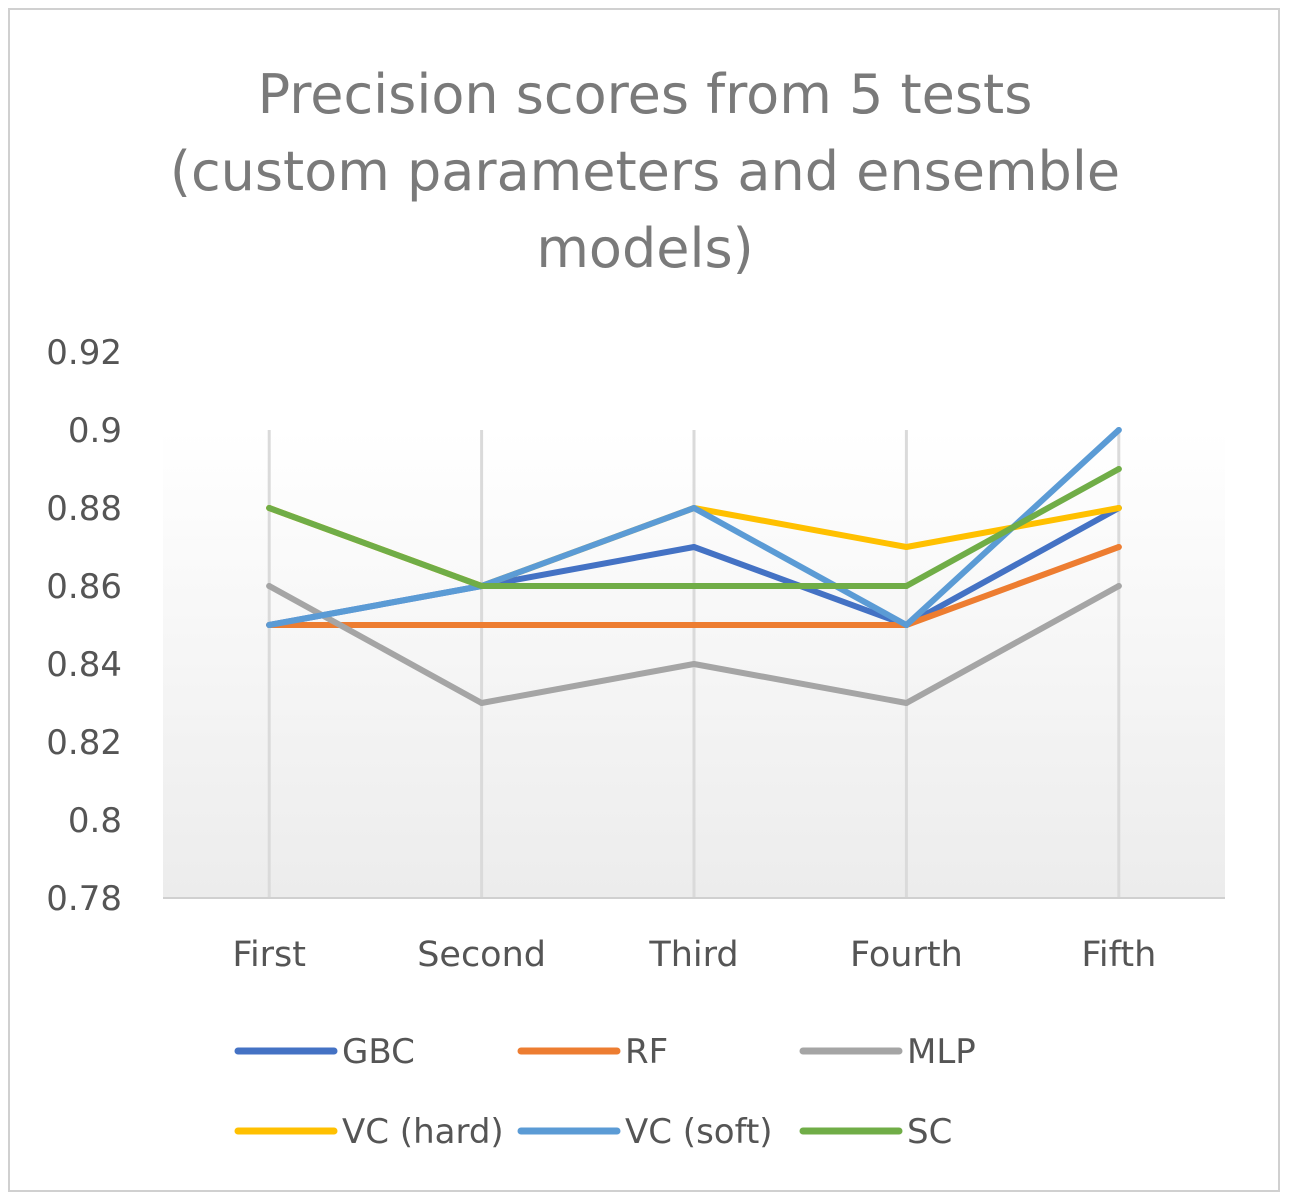 The height and width of the screenshot is (1202, 1290). I want to click on chart-title-line-3: models), so click(645, 248).